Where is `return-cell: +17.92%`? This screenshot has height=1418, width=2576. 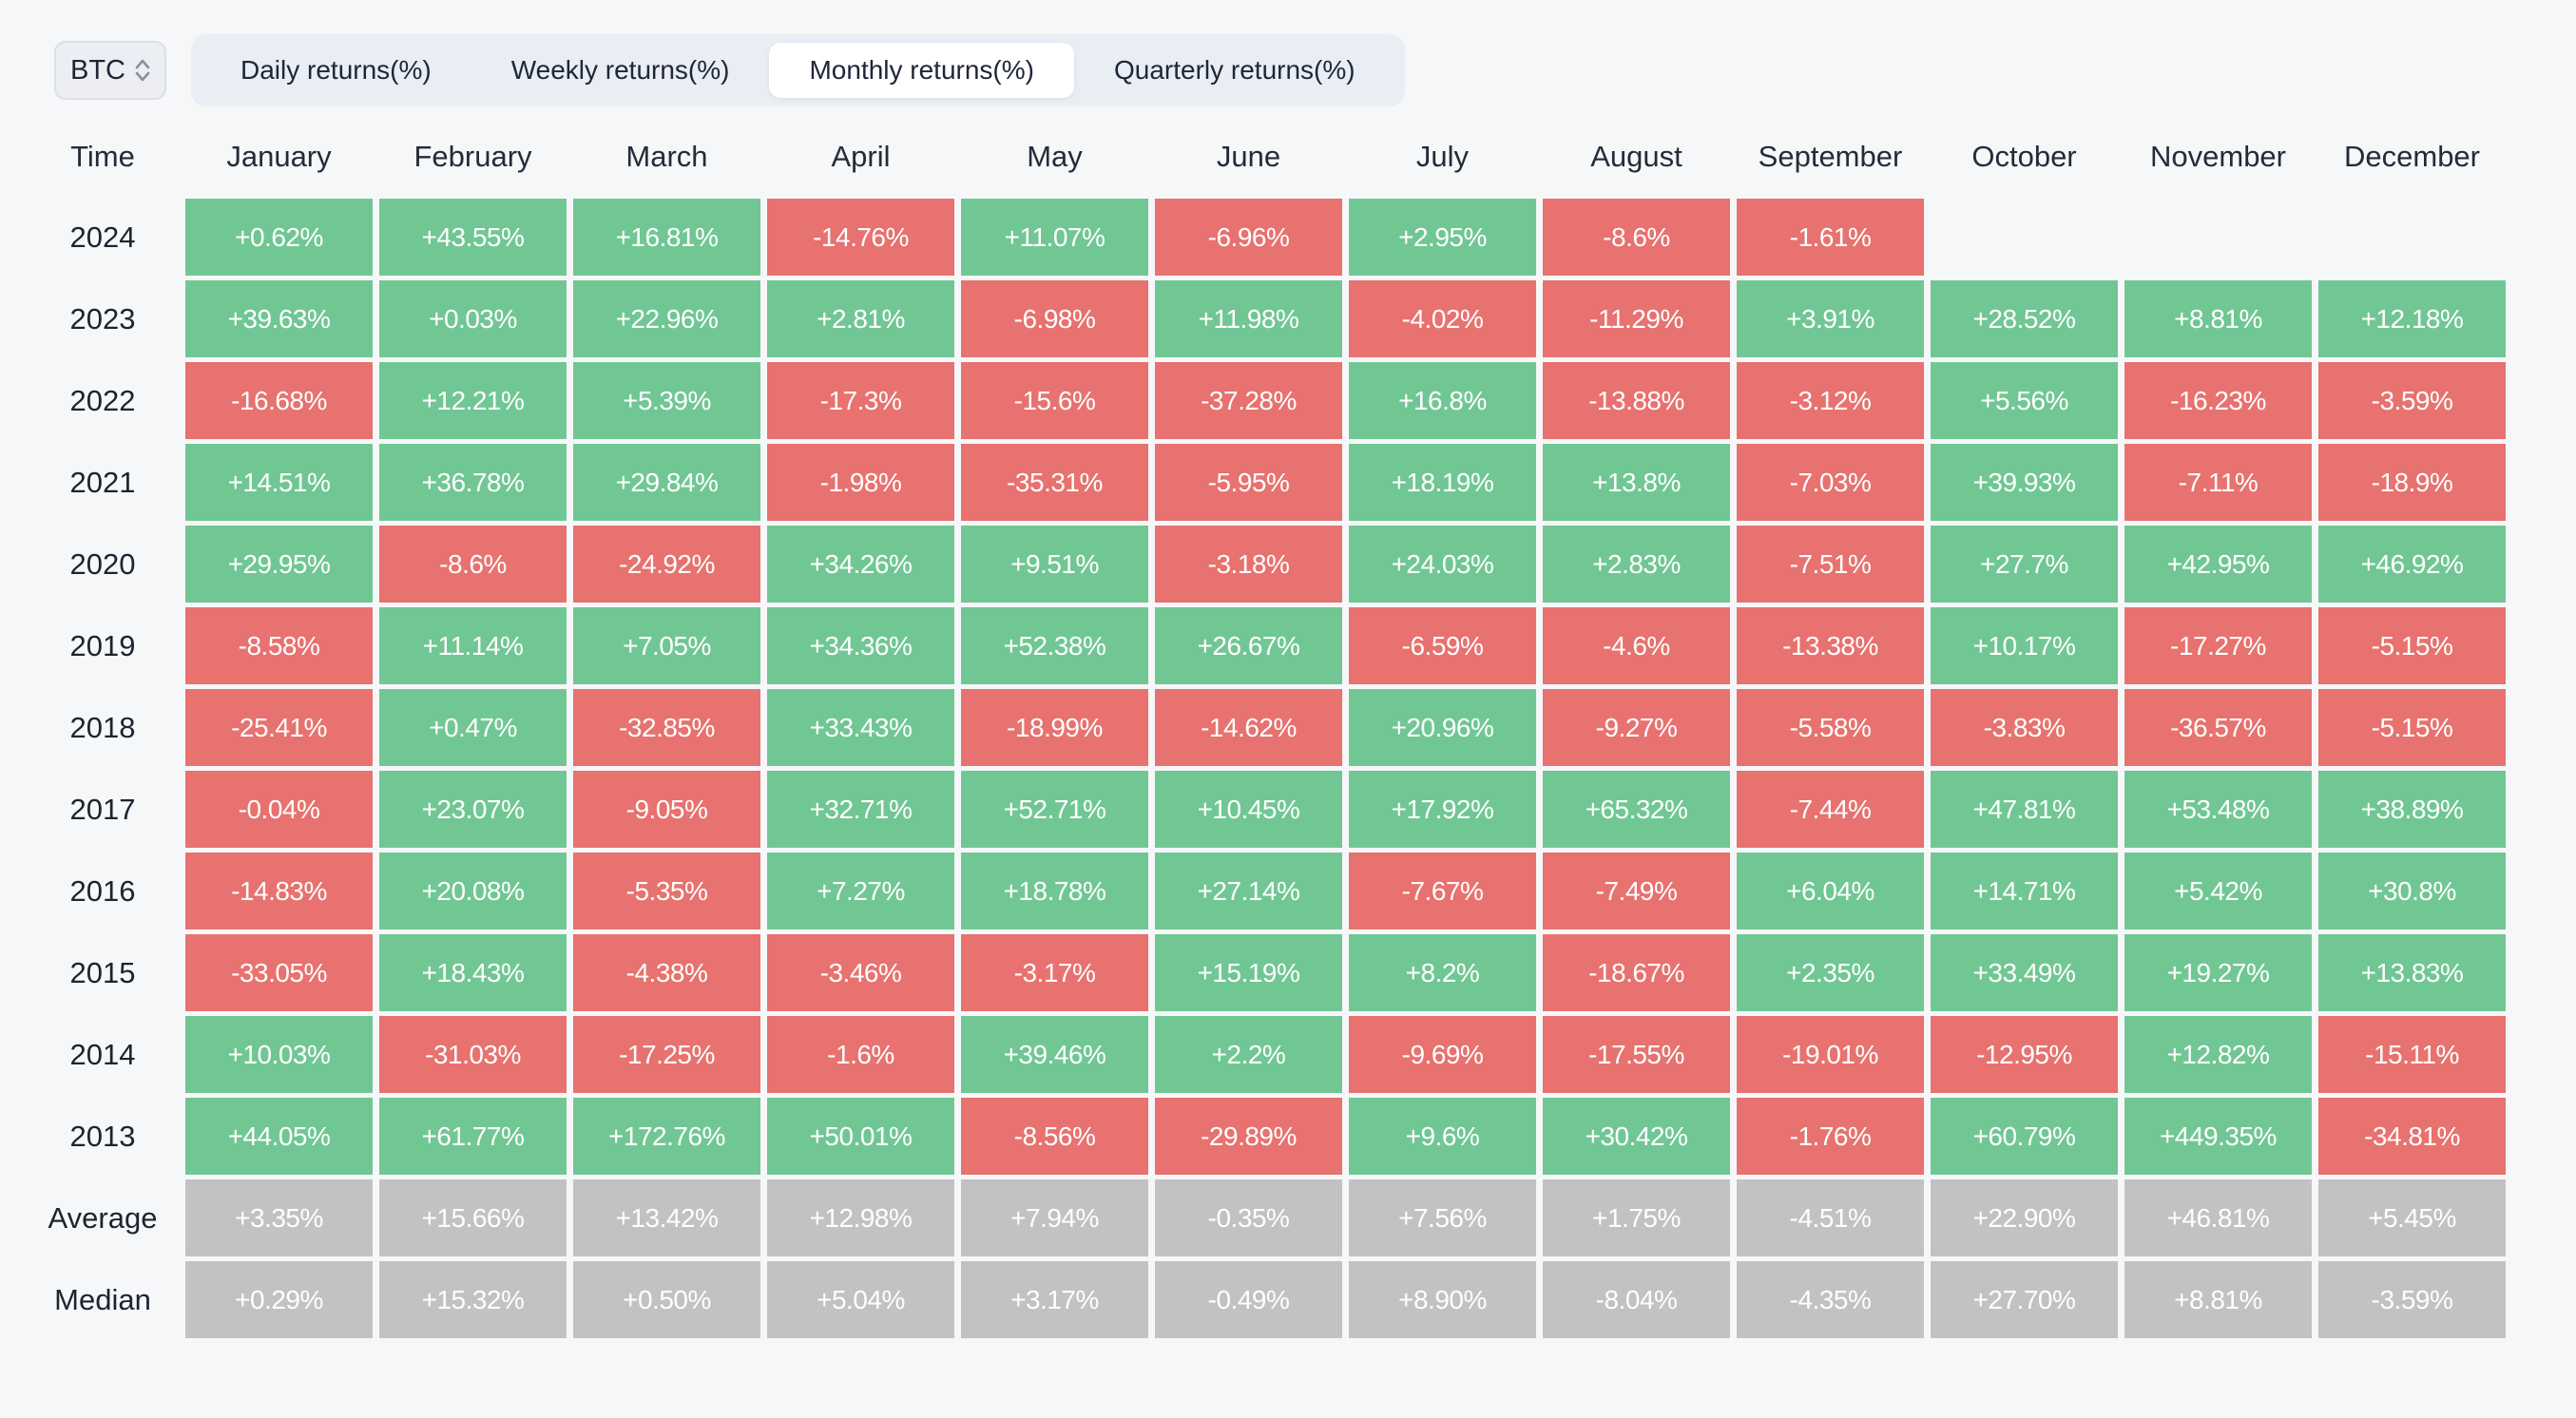 return-cell: +17.92% is located at coordinates (1442, 809).